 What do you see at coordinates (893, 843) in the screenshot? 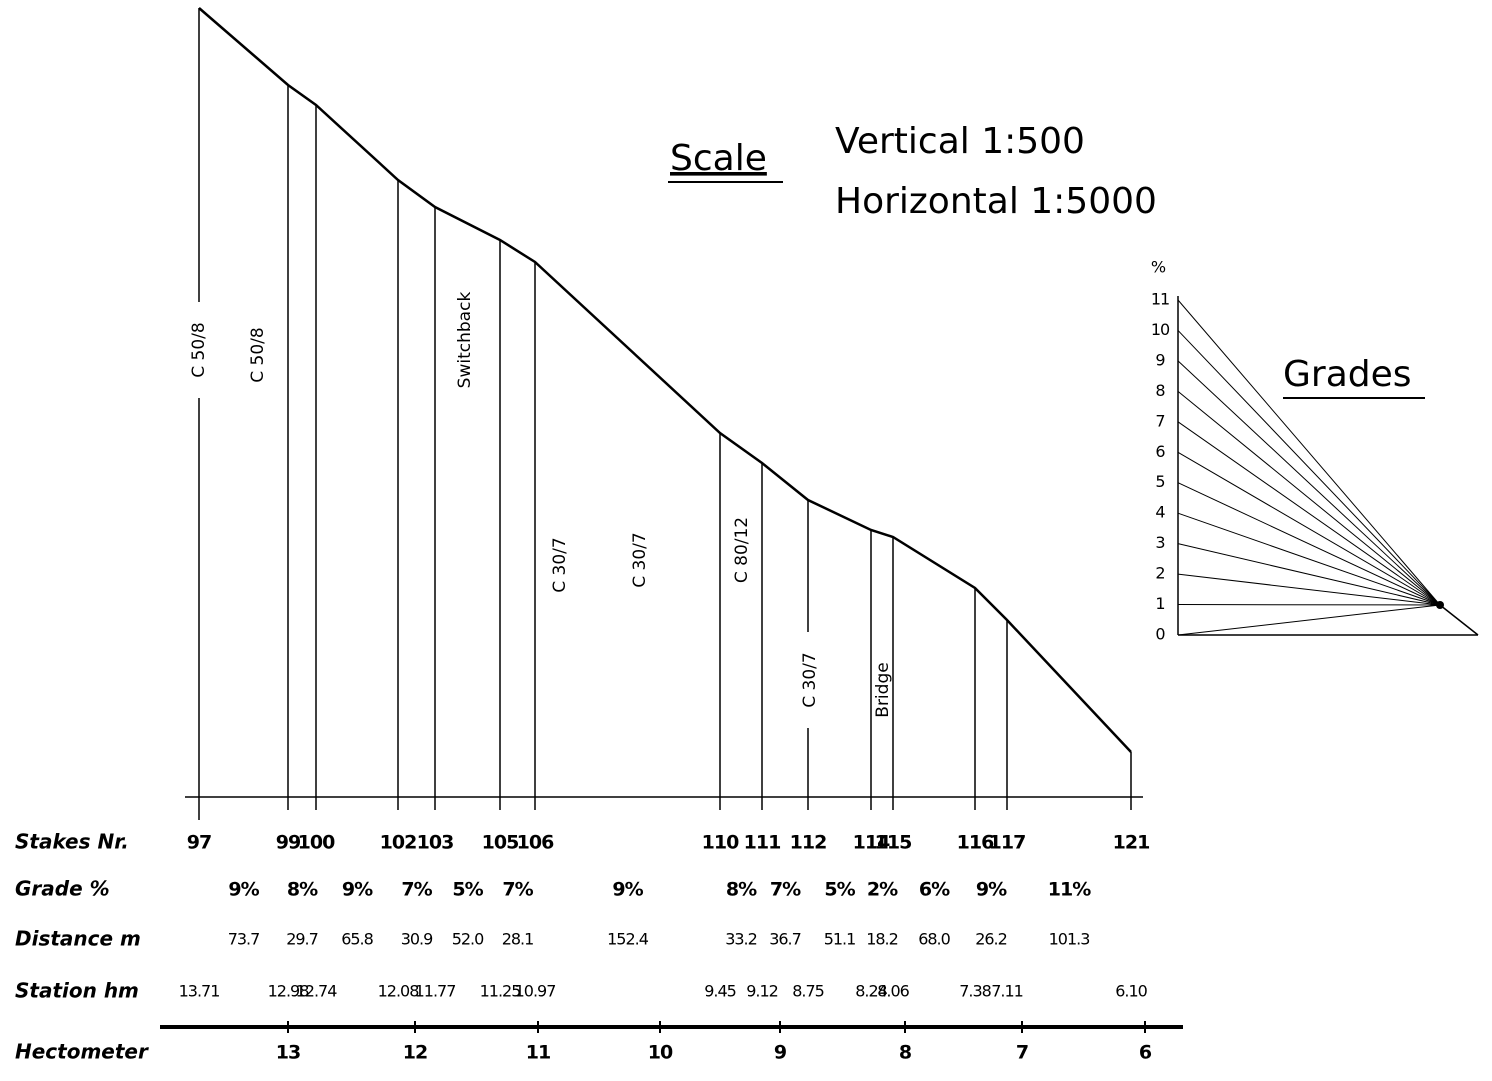
I see `stake-number: 115` at bounding box center [893, 843].